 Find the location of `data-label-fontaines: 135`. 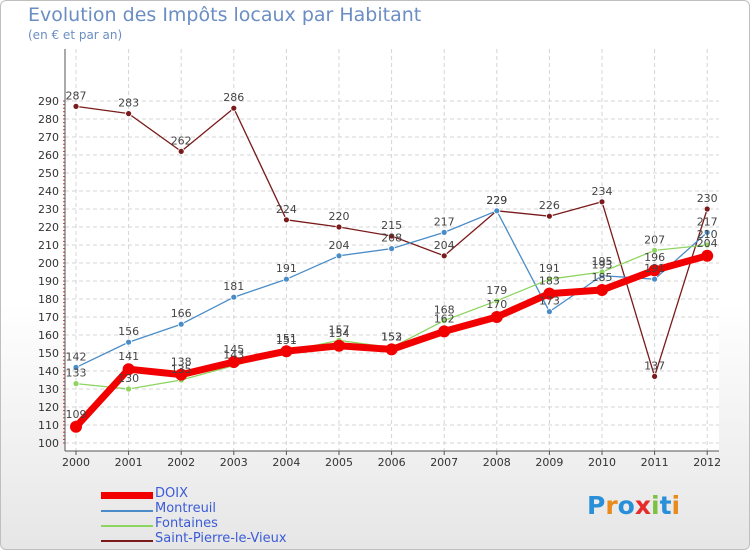

data-label-fontaines: 135 is located at coordinates (181, 369).